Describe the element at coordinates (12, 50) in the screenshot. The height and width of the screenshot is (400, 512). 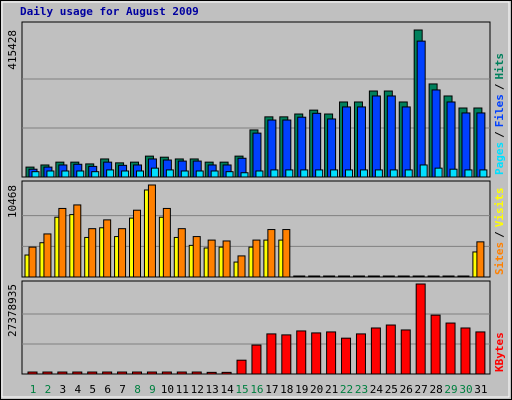
I see `y-tick-label: 415428` at that location.